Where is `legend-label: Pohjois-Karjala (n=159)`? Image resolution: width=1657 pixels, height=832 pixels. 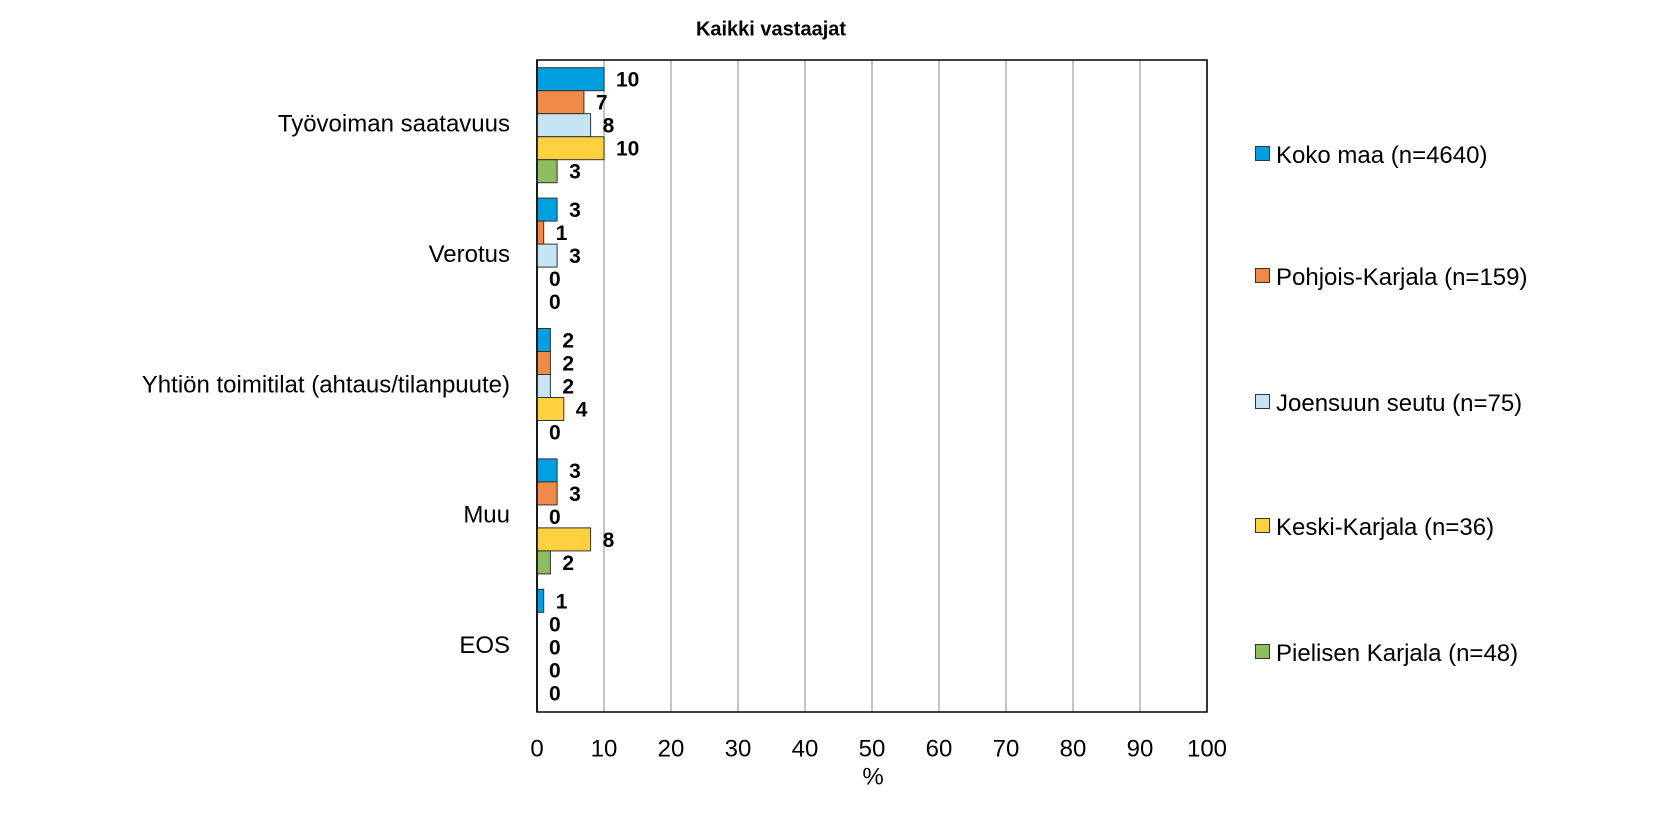 legend-label: Pohjois-Karjala (n=159) is located at coordinates (1402, 277).